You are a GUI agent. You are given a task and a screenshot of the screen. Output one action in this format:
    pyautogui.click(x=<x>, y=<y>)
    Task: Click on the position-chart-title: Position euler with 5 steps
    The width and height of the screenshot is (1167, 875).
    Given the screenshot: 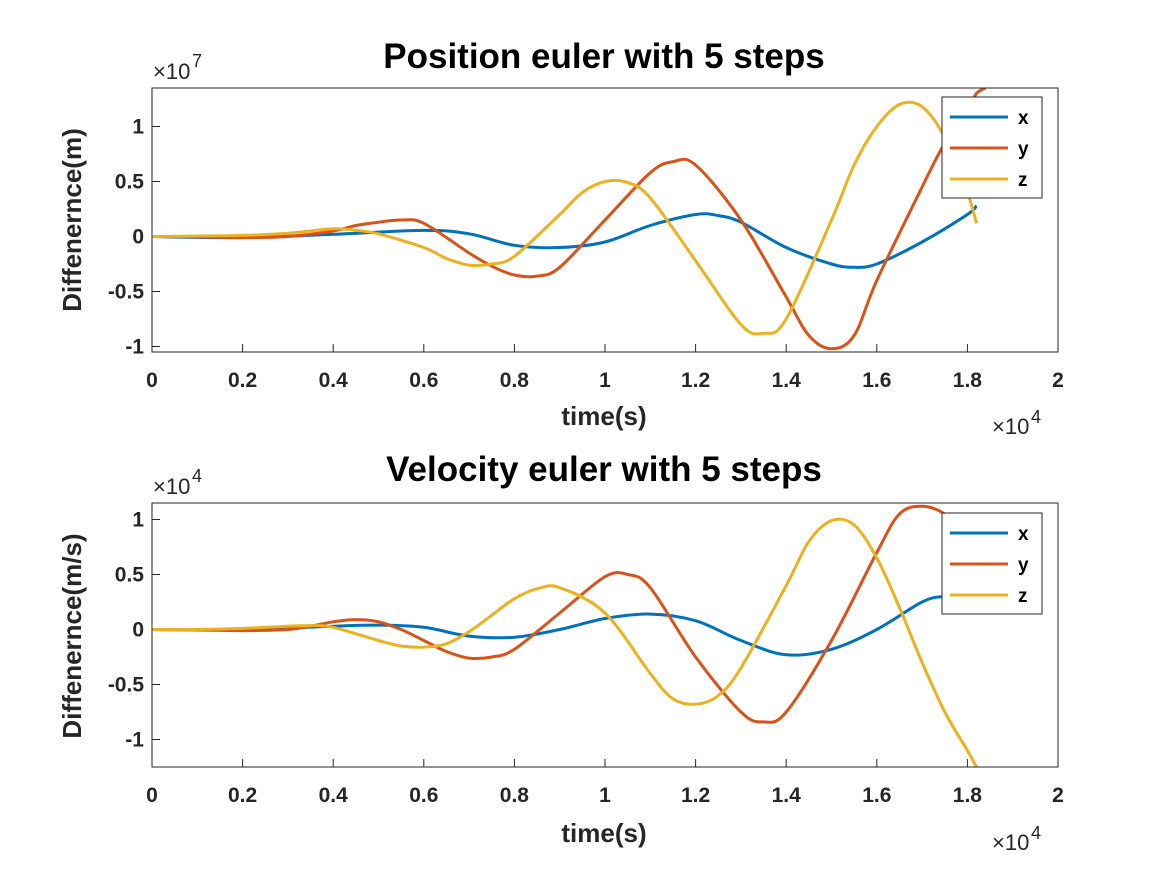 What is the action you would take?
    pyautogui.click(x=603, y=56)
    